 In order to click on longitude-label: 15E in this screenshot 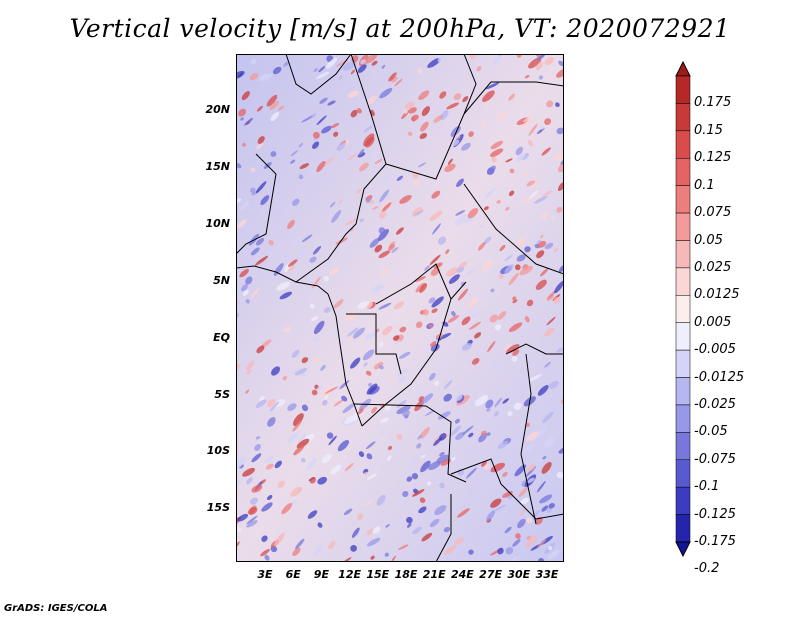, I will do `click(378, 574)`.